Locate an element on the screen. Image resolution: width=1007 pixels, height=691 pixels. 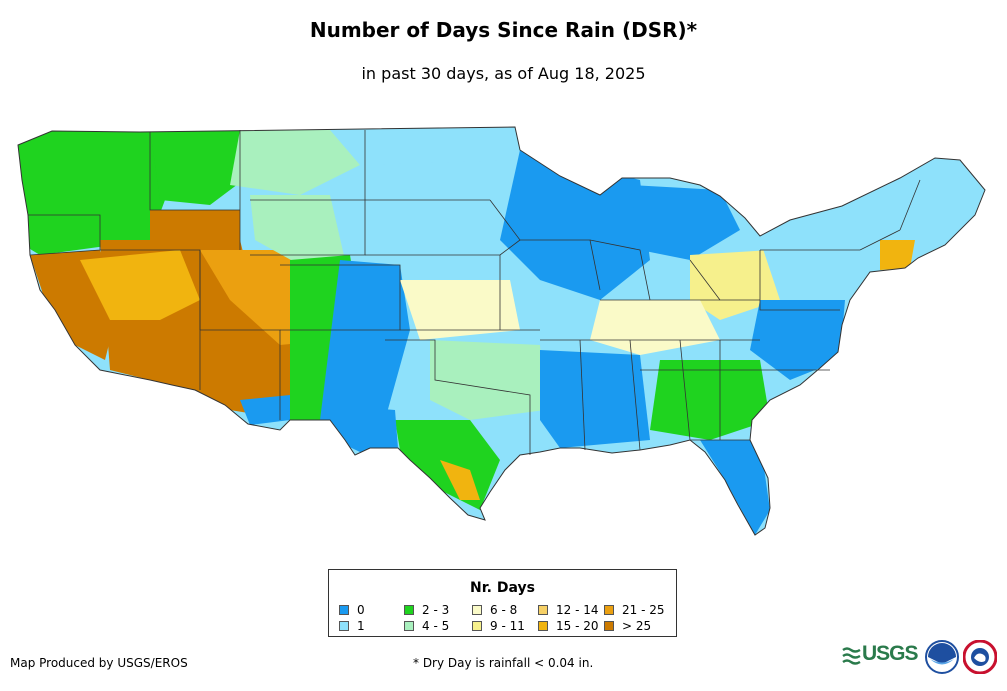
noaa-logo-icon is located at coordinates (942, 657).